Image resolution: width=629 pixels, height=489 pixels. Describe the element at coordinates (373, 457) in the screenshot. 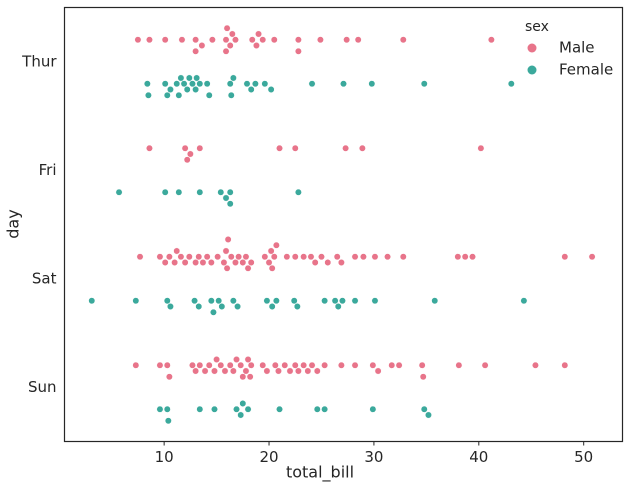

I see `x-tick-label: 30` at that location.